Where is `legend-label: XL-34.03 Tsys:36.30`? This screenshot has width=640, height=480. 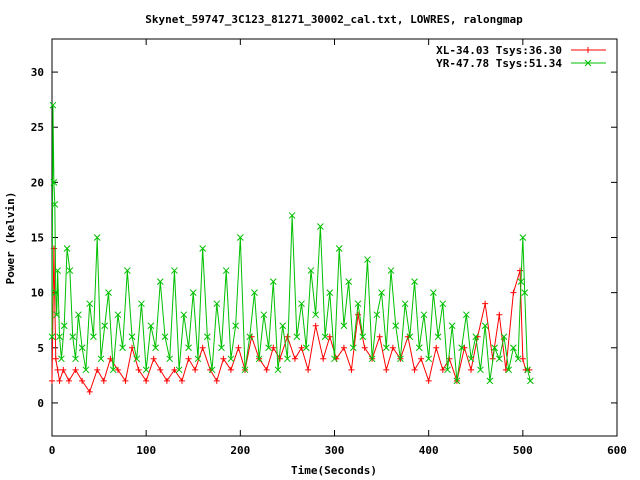 legend-label: XL-34.03 Tsys:36.30 is located at coordinates (499, 50).